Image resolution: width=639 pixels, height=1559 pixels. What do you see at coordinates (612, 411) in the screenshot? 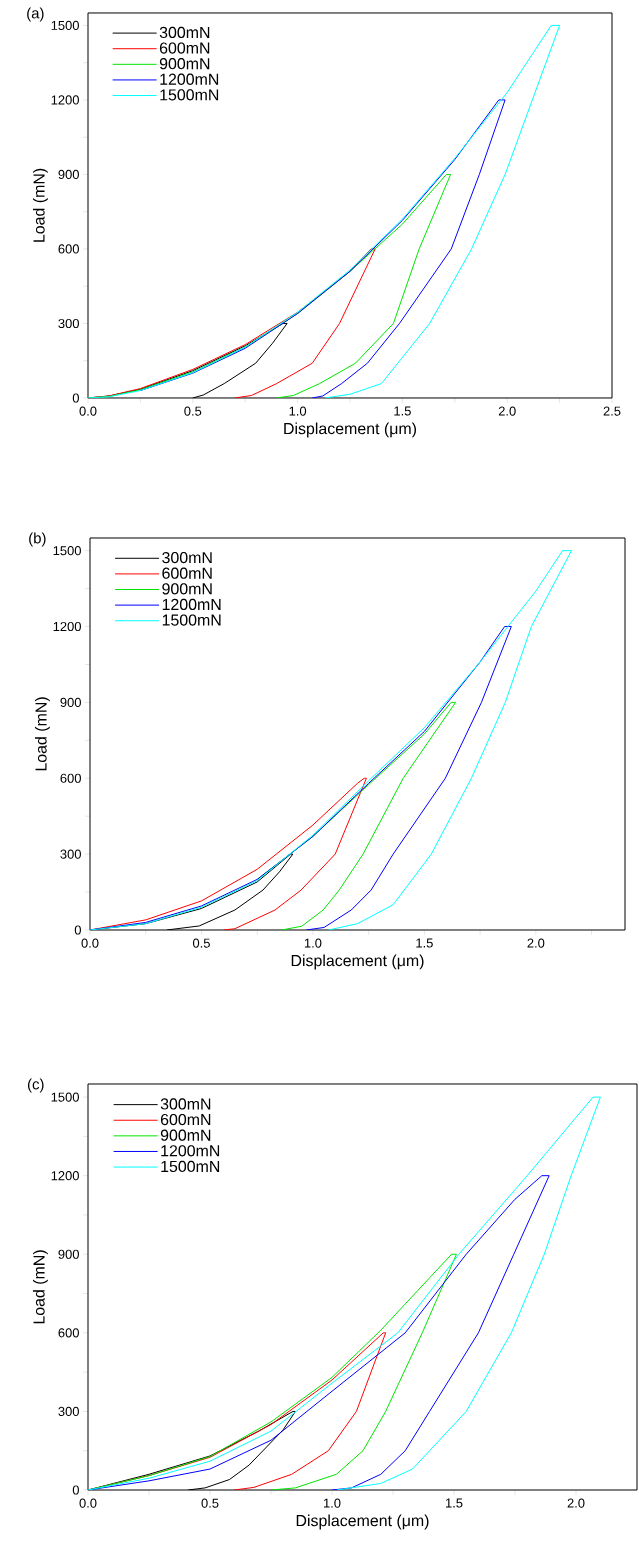
I see `x-tick-label: 2.5` at bounding box center [612, 411].